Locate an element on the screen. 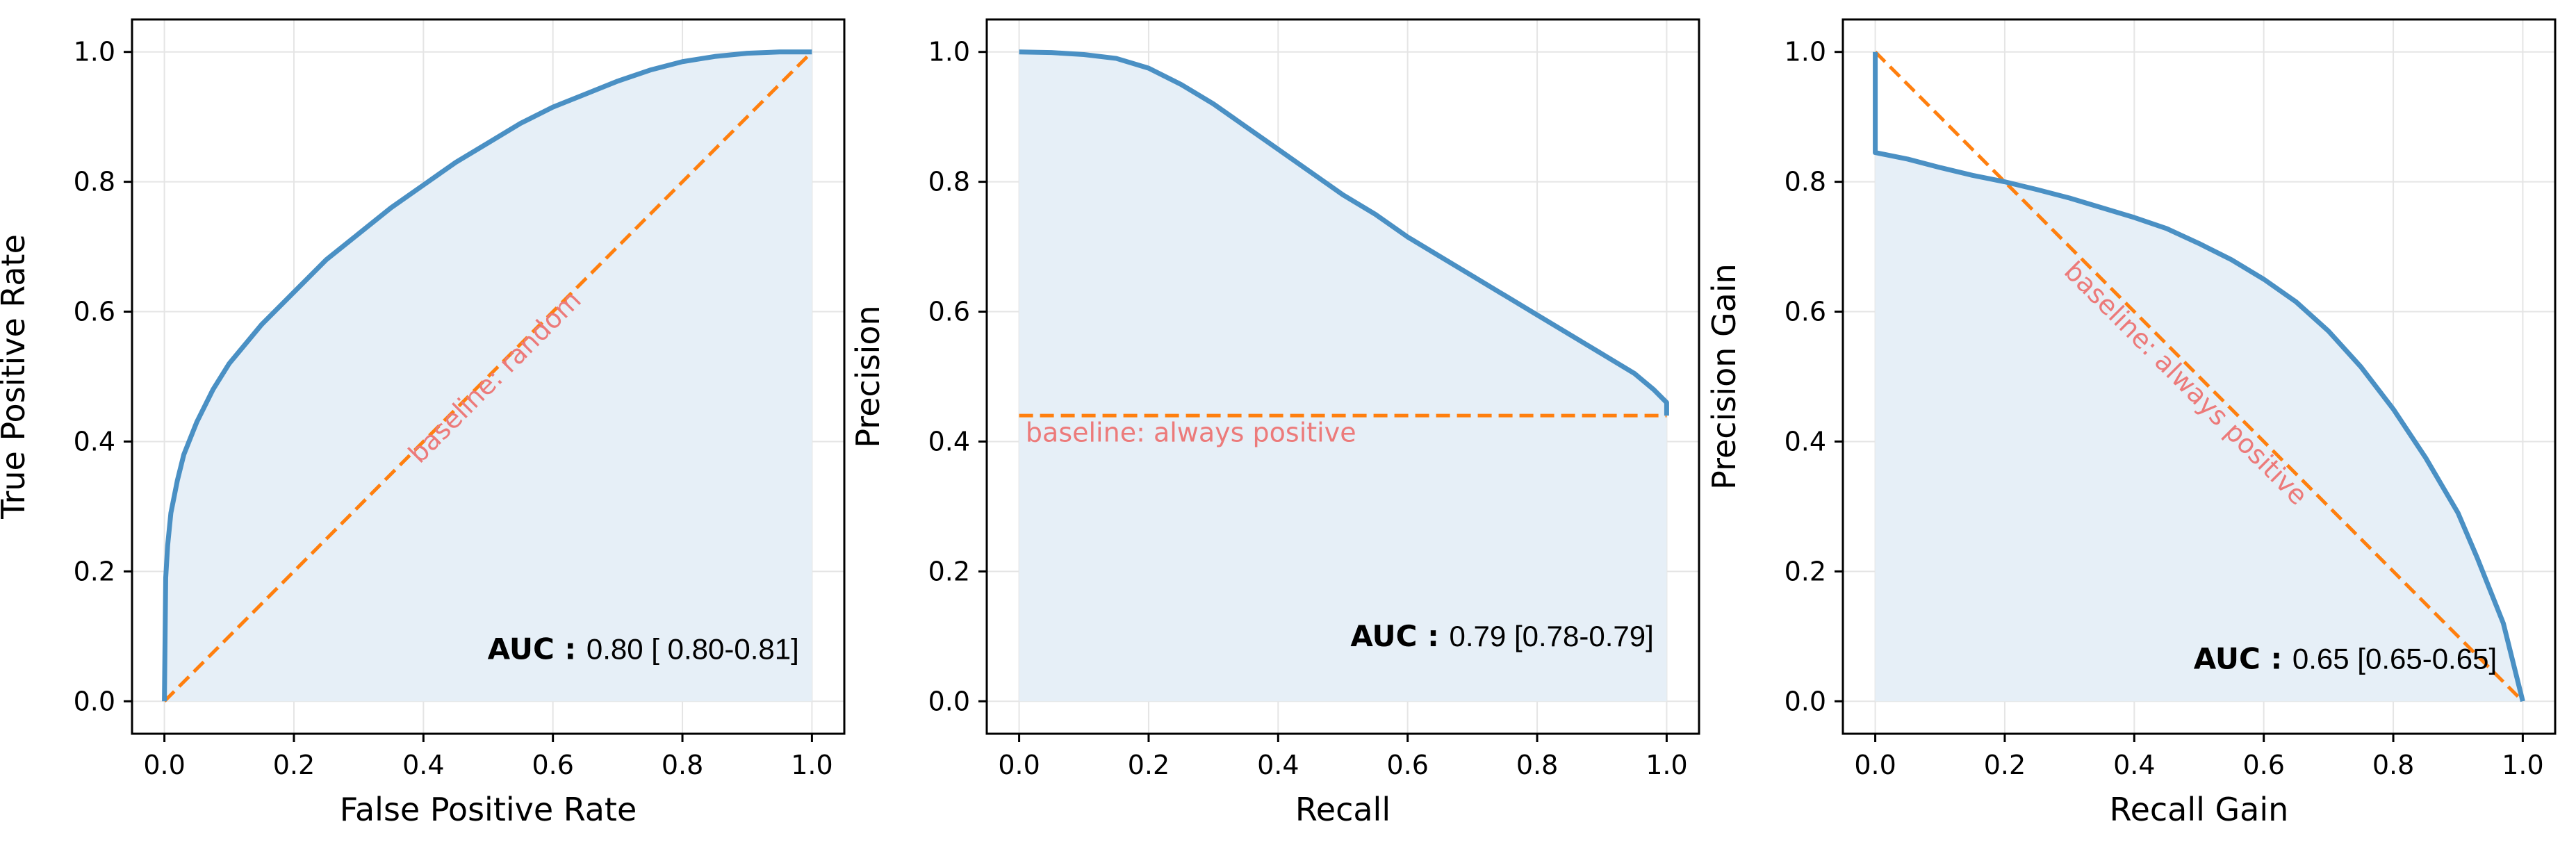  auc-annotation: AUC : 0.80 [ 0.80-0.81] is located at coordinates (643, 649).